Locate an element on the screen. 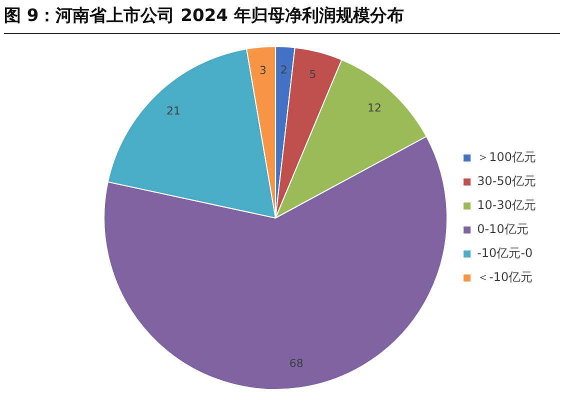 The width and height of the screenshot is (566, 410). legend-label: 10-30亿元 is located at coordinates (506, 205).